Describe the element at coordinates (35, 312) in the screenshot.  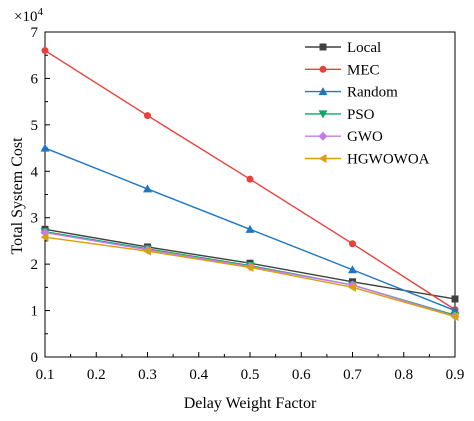
I see `y-tick-label: 1` at that location.